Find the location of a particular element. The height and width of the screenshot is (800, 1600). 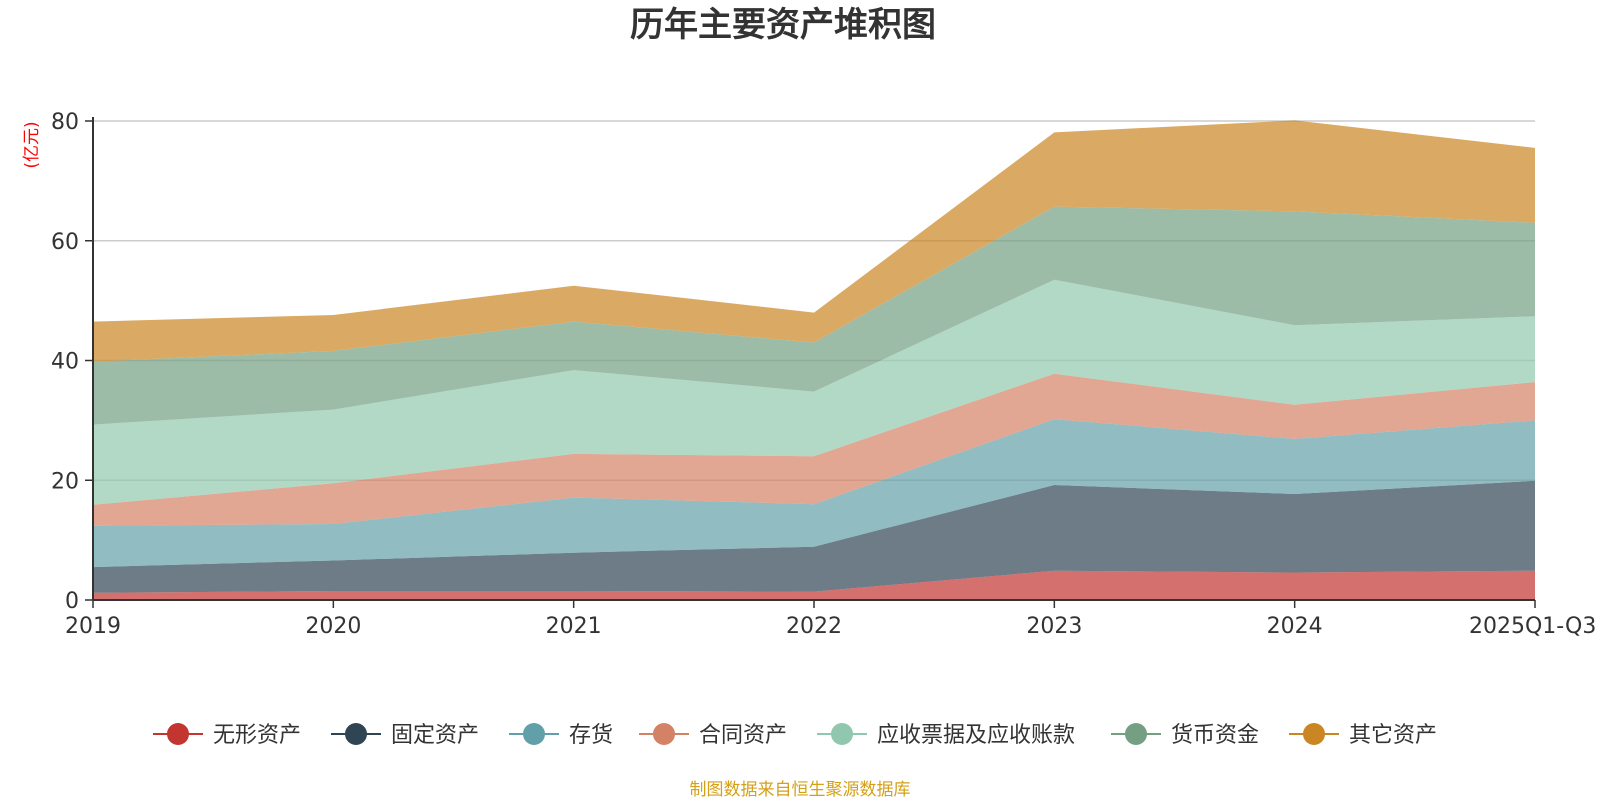

y-tick-label: 60 is located at coordinates (65, 242).